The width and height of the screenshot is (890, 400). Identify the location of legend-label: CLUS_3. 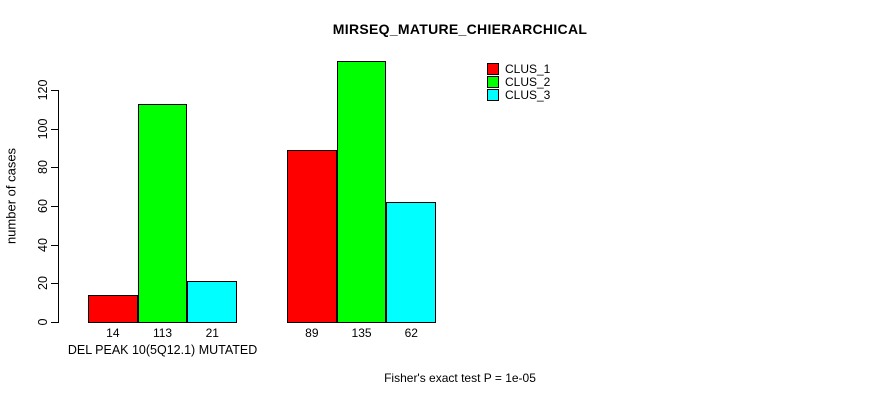
(528, 95).